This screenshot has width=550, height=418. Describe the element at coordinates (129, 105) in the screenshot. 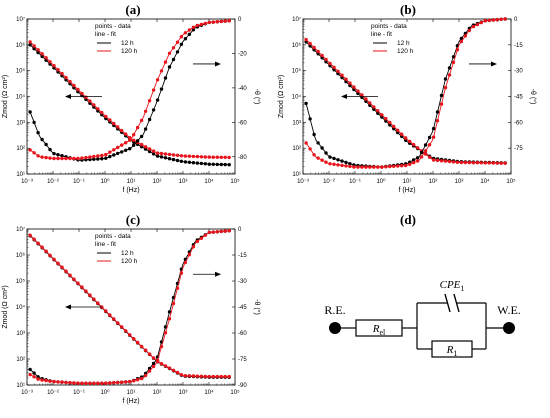

I see `fit-line-12h-left` at that location.